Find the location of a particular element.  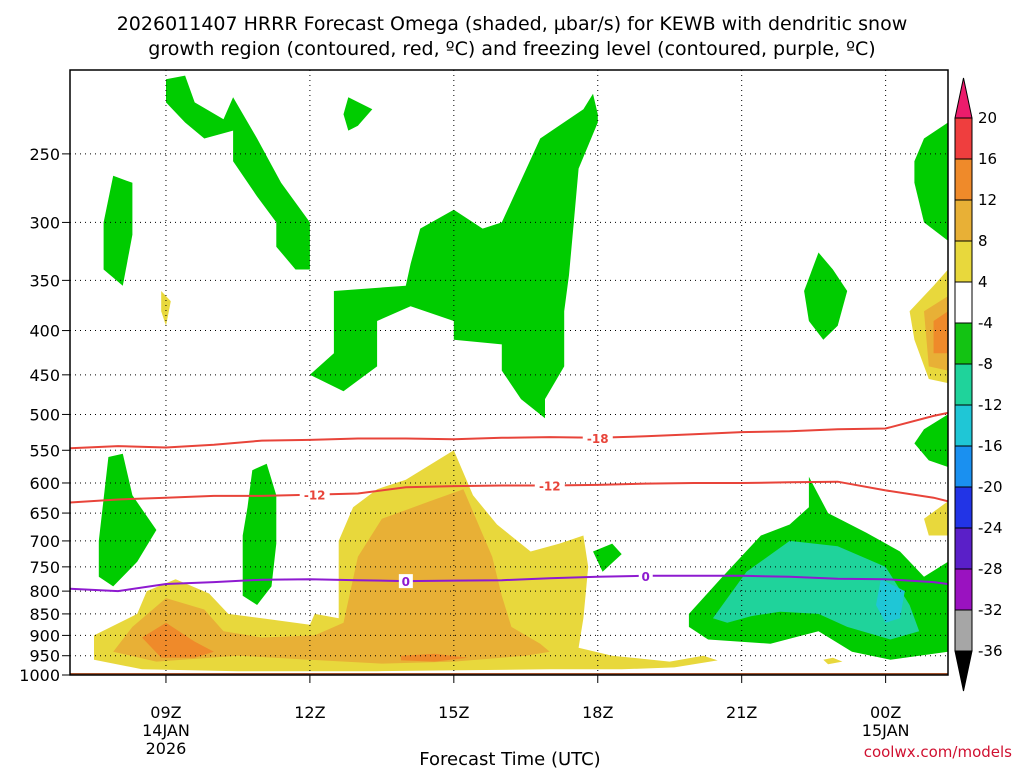

colorbar-label-10: -24 is located at coordinates (990, 528).